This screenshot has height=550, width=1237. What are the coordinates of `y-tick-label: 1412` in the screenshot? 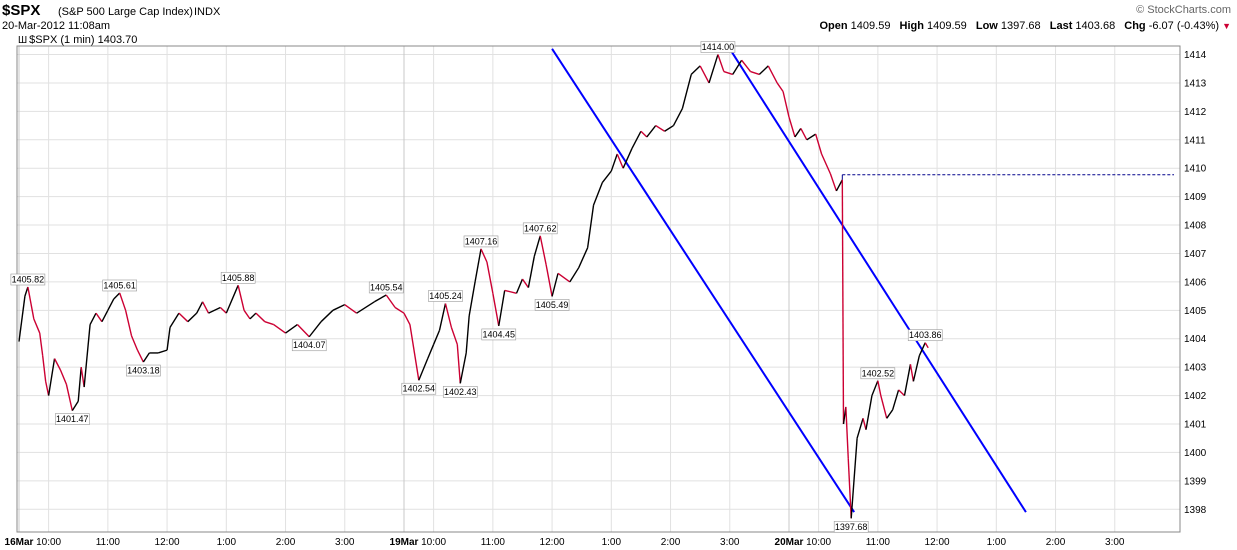 It's located at (1195, 112).